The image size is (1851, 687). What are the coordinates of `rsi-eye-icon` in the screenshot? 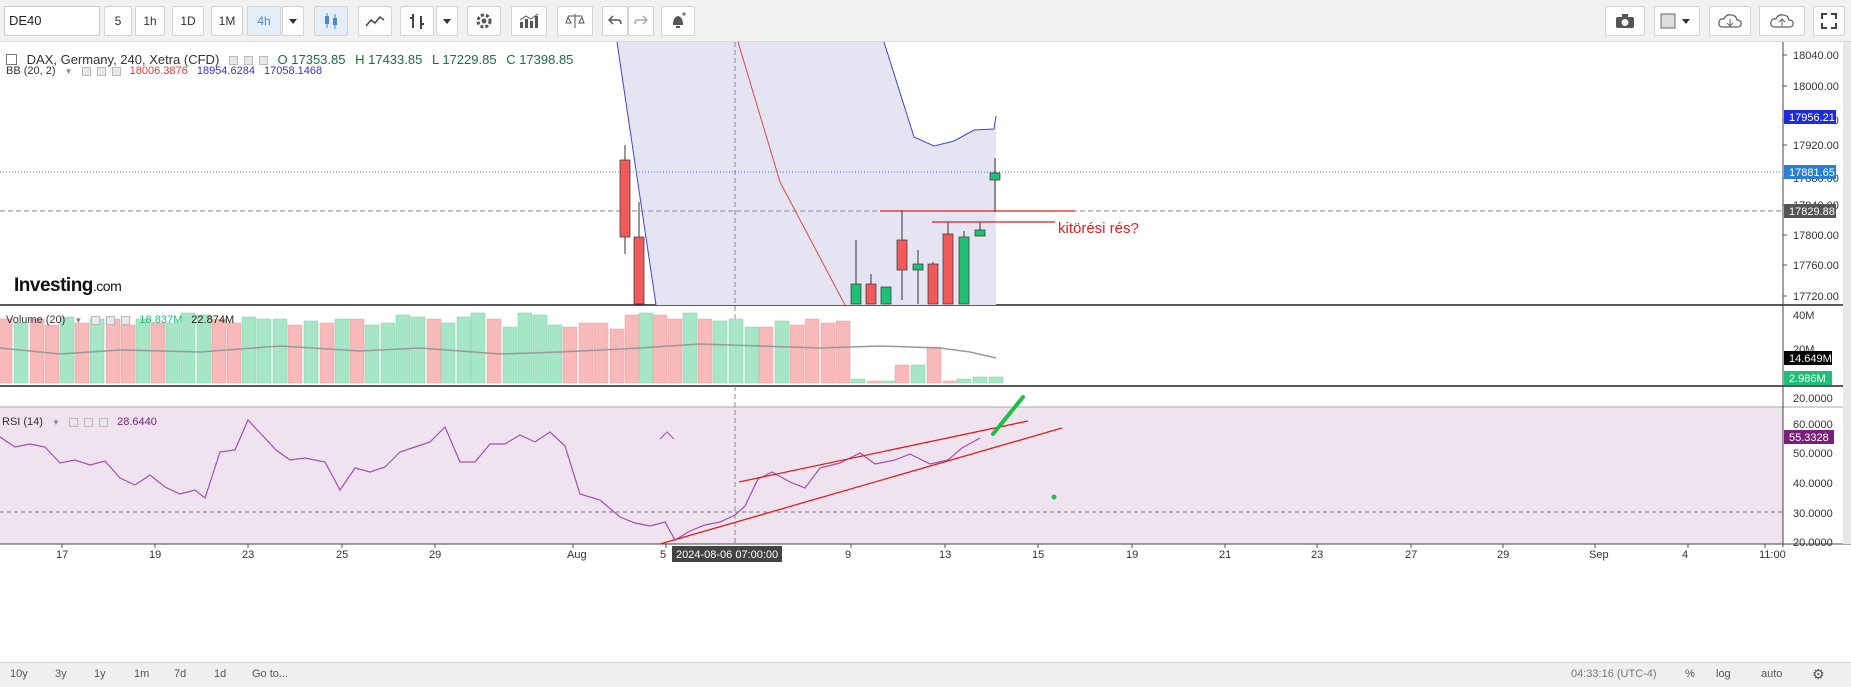 It's located at (74, 422).